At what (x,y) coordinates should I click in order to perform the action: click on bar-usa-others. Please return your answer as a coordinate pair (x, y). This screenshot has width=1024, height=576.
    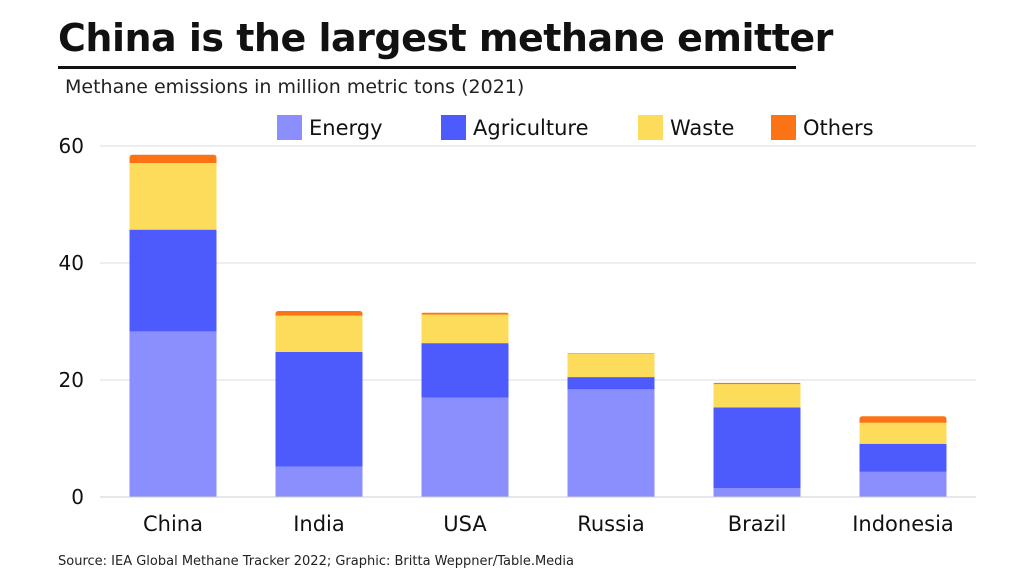
    Looking at the image, I should click on (465, 313).